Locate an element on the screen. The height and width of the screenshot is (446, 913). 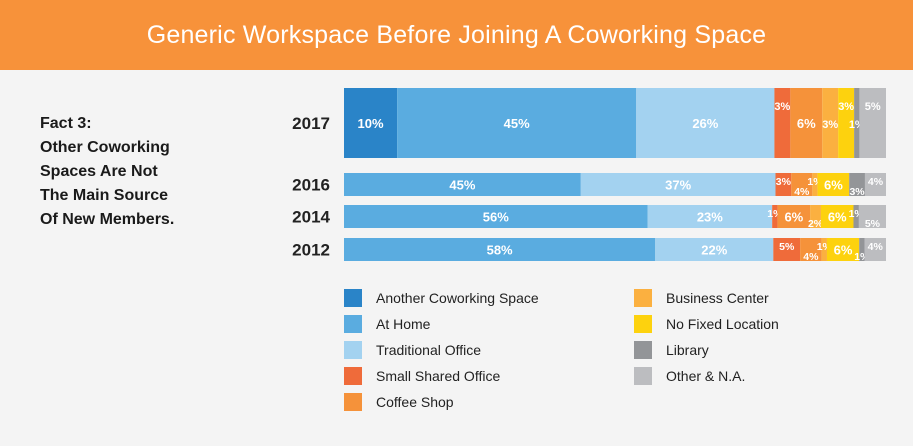
year-label: 2017 is located at coordinates (311, 123).